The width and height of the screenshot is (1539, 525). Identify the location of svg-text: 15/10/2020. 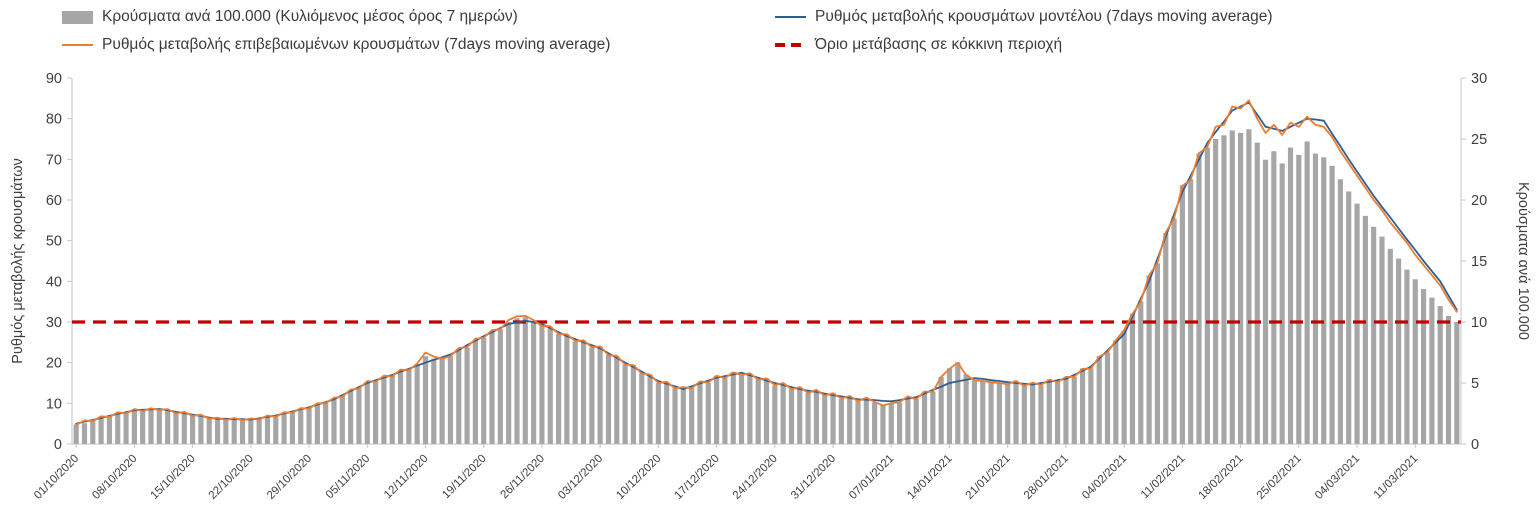
(173, 477).